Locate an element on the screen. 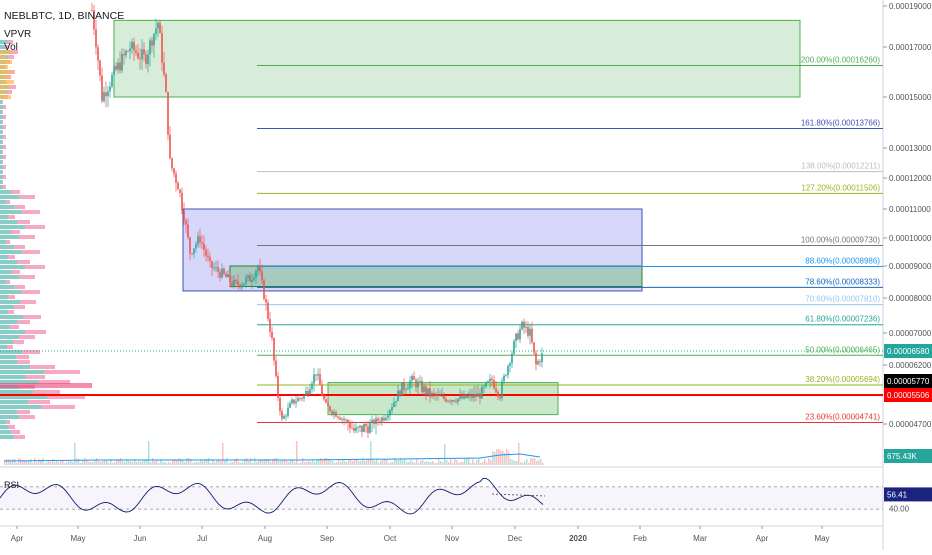 The width and height of the screenshot is (932, 555). x-tick-label: Apr is located at coordinates (17, 538).